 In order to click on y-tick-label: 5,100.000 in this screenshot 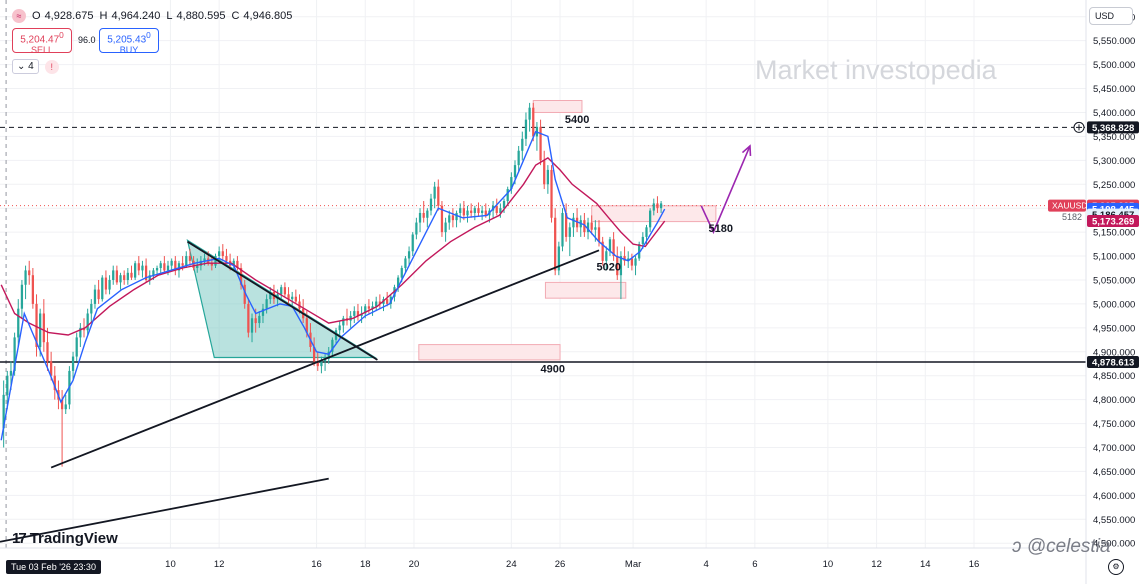, I will do `click(1114, 257)`.